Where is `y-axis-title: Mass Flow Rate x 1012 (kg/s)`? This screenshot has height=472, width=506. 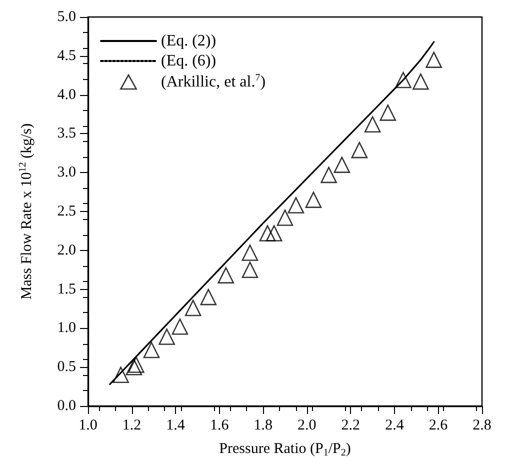
y-axis-title: Mass Flow Rate x 1012 (kg/s) is located at coordinates (26, 211).